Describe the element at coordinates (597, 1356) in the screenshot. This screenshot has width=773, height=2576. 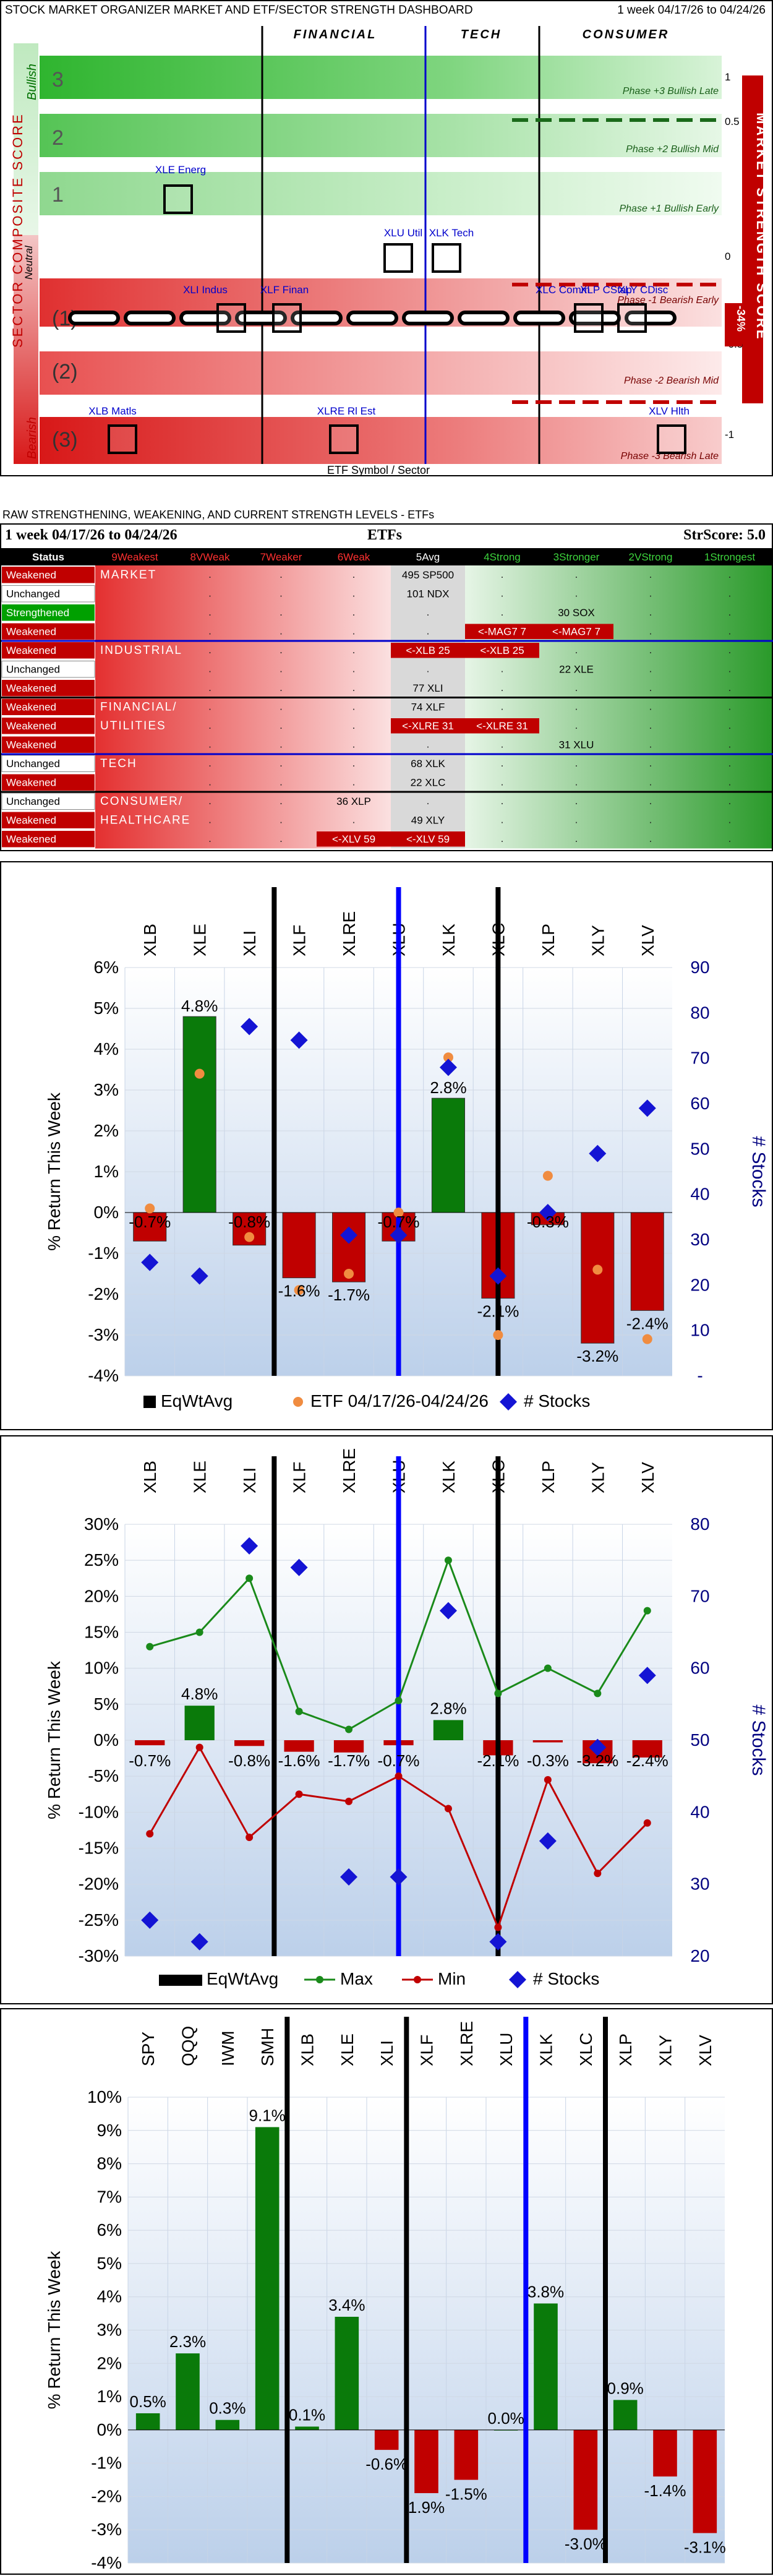
I see `data-label: -3.2%` at that location.